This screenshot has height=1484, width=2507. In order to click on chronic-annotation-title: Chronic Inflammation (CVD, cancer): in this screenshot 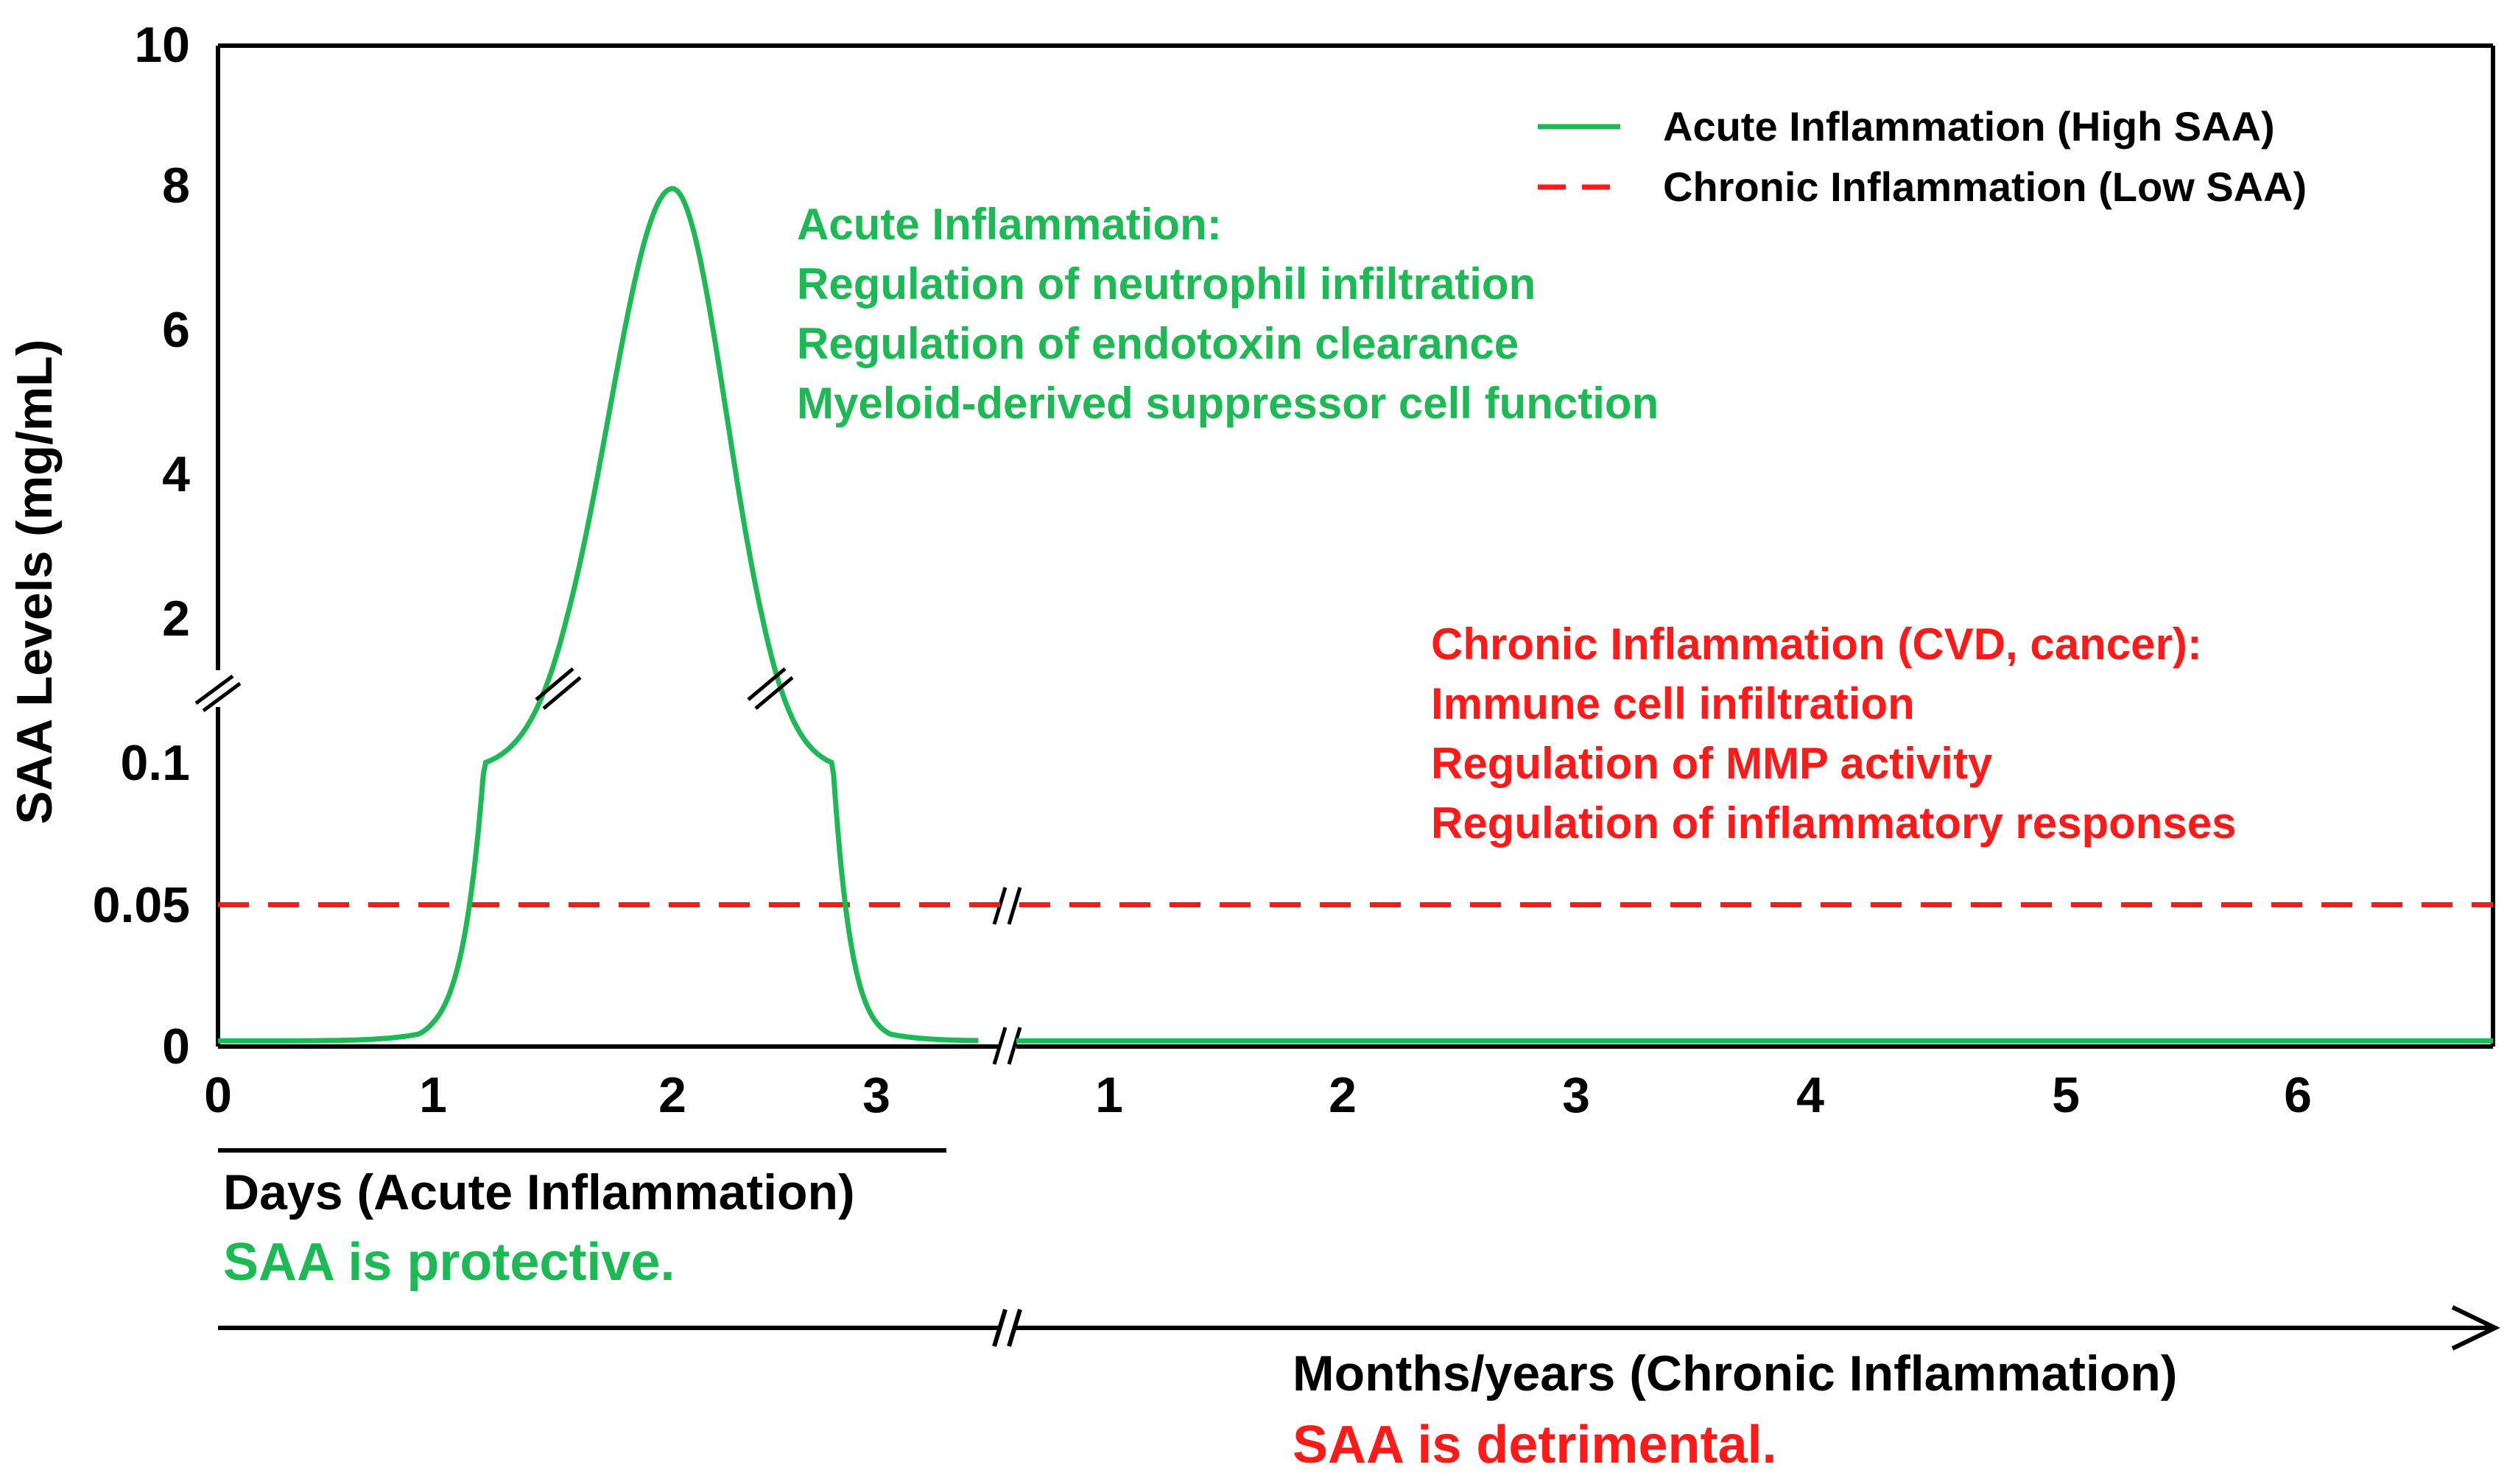, I will do `click(1816, 644)`.